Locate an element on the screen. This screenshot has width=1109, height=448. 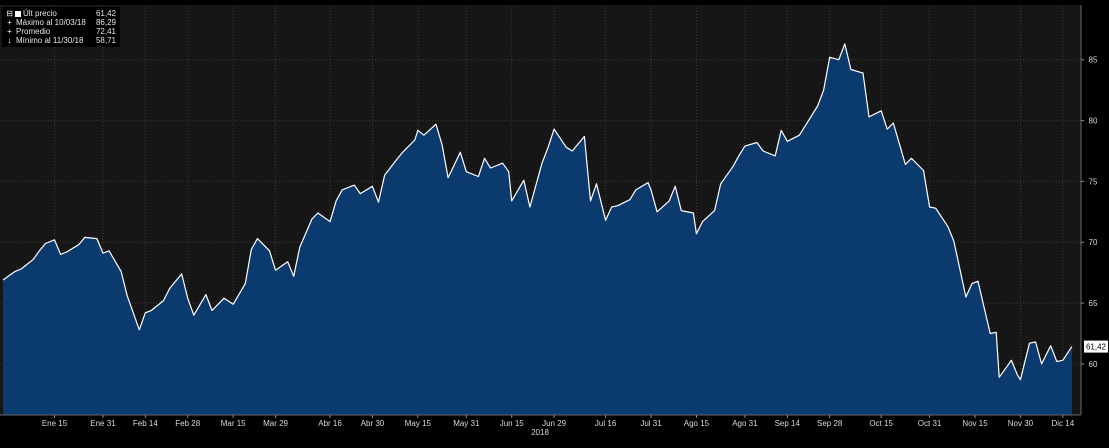
last-value-label: 61,42 is located at coordinates (1096, 346).